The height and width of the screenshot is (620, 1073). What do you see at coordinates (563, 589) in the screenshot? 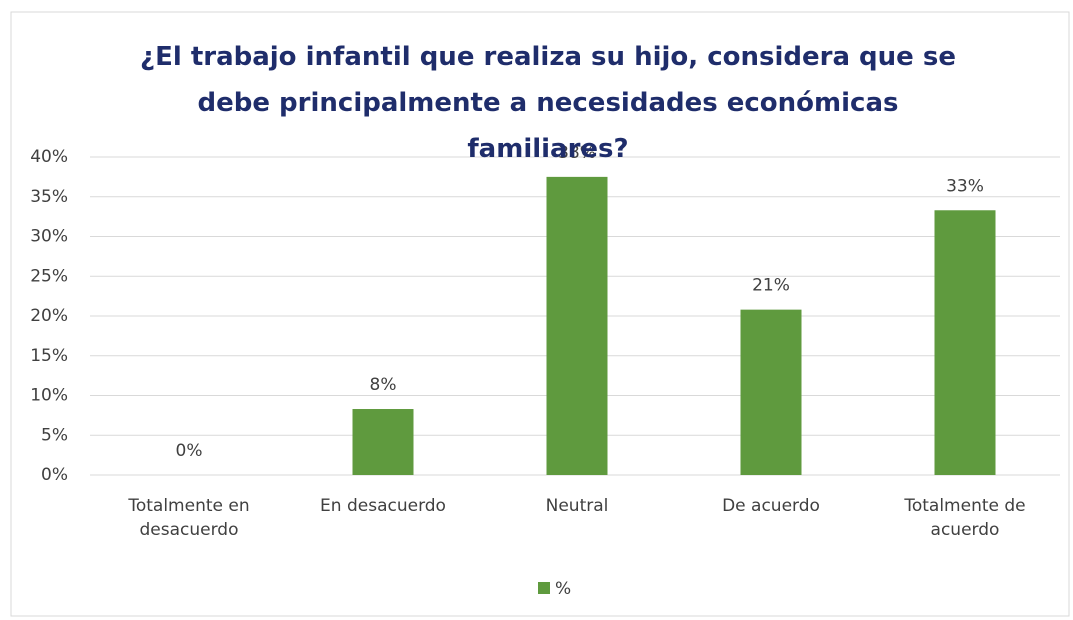
I see `legend-label: %` at bounding box center [563, 589].